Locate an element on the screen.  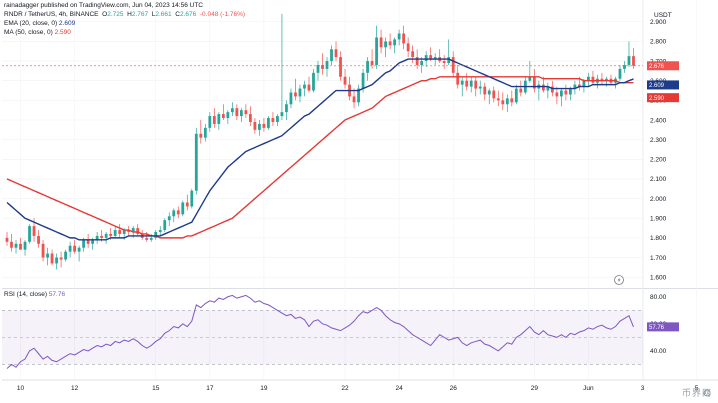
x-tick-label: 26 is located at coordinates (454, 388).